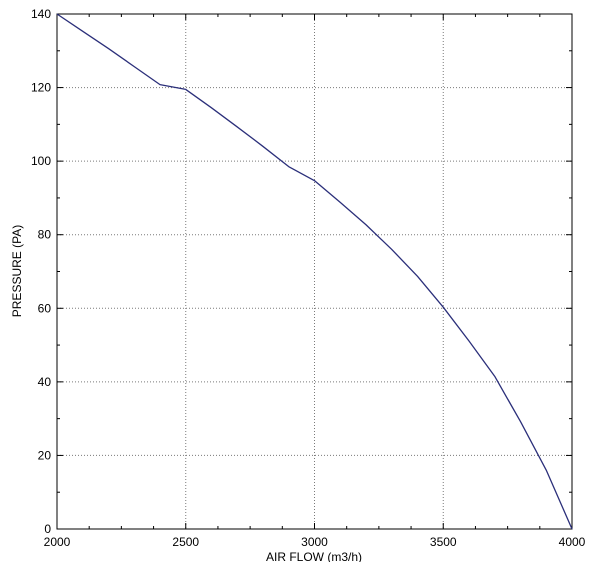 The height and width of the screenshot is (567, 616). Describe the element at coordinates (17, 271) in the screenshot. I see `y-axis-title: PRESSURE (PA)` at that location.